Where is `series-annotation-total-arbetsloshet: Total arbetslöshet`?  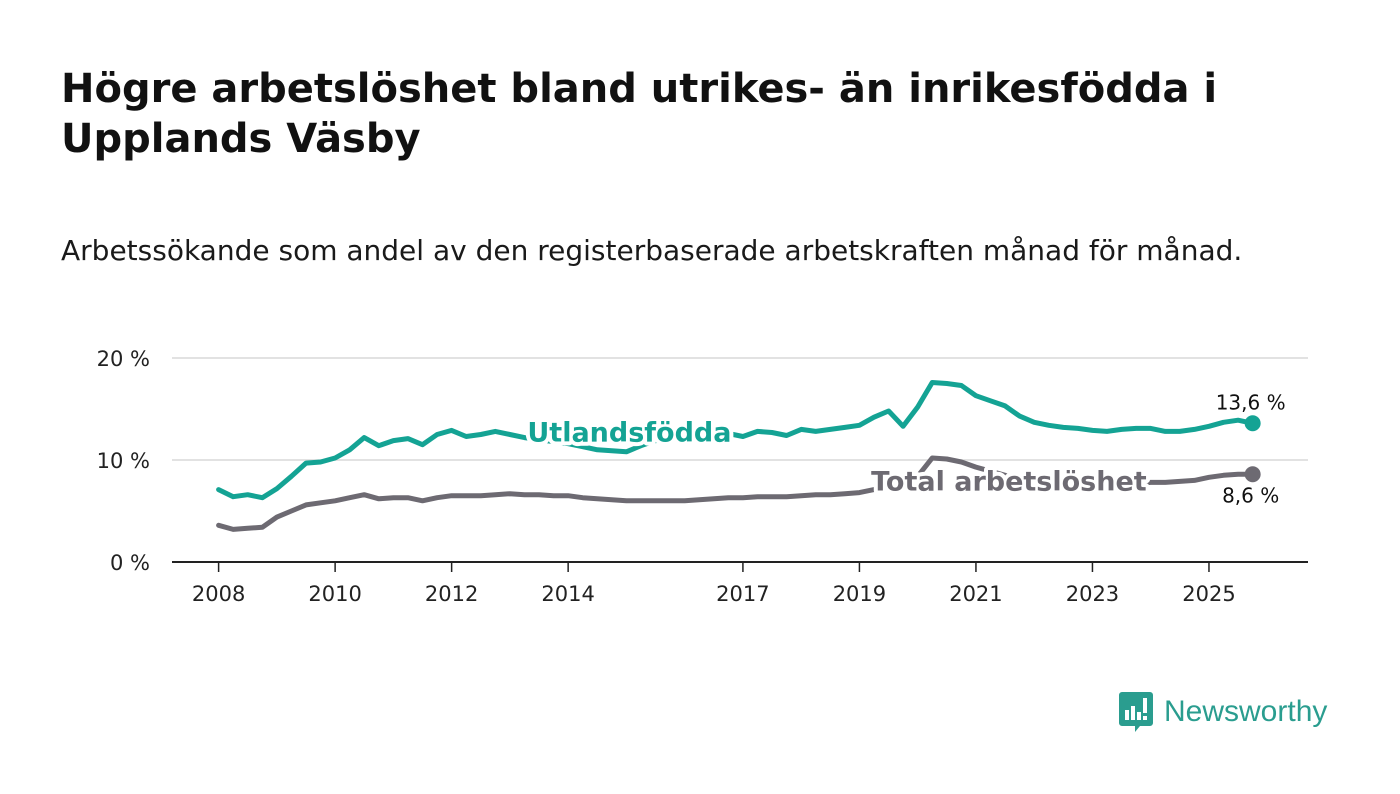
series-annotation-total-arbetsloshet: Total arbetslöshet is located at coordinates (1009, 481).